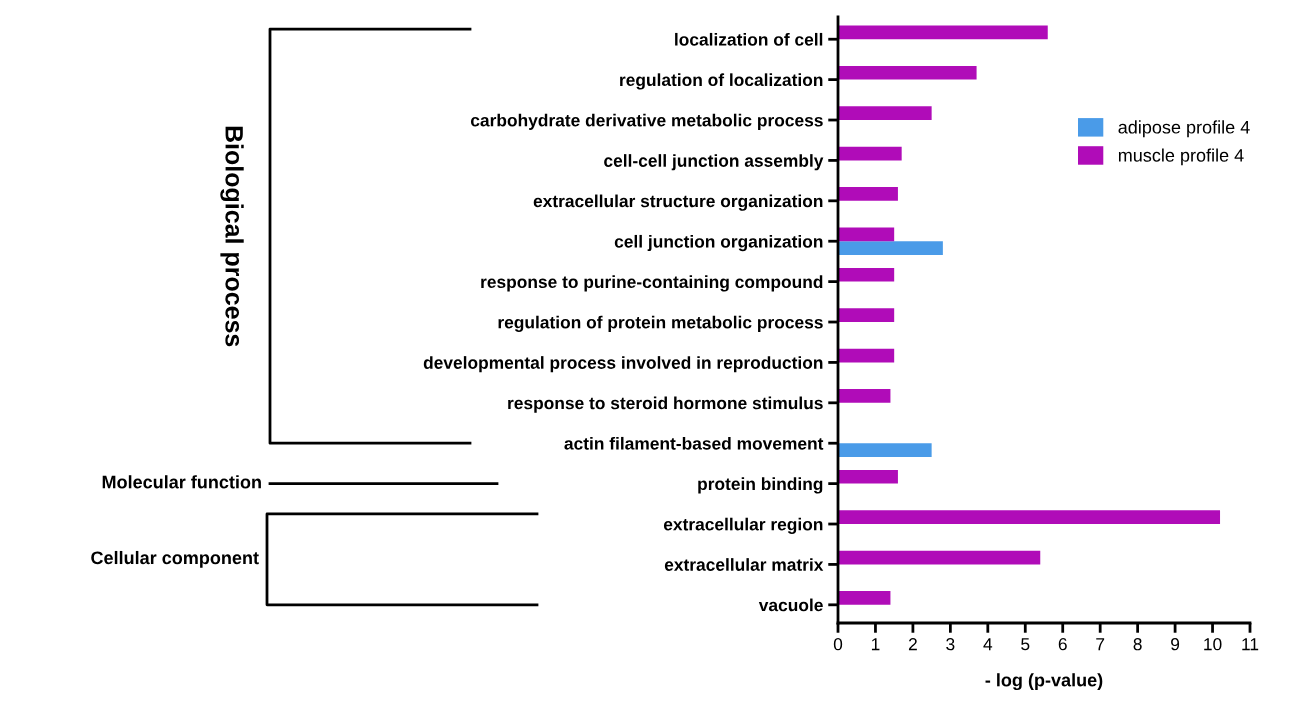 The width and height of the screenshot is (1297, 715). I want to click on x-tick-label: 8, so click(1137, 644).